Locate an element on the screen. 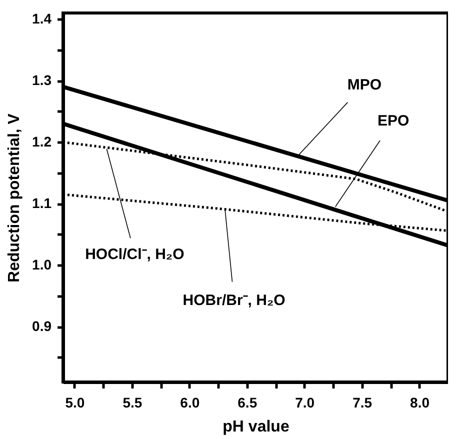 The height and width of the screenshot is (439, 463). y-tick-label: 0.9 is located at coordinates (42, 326).